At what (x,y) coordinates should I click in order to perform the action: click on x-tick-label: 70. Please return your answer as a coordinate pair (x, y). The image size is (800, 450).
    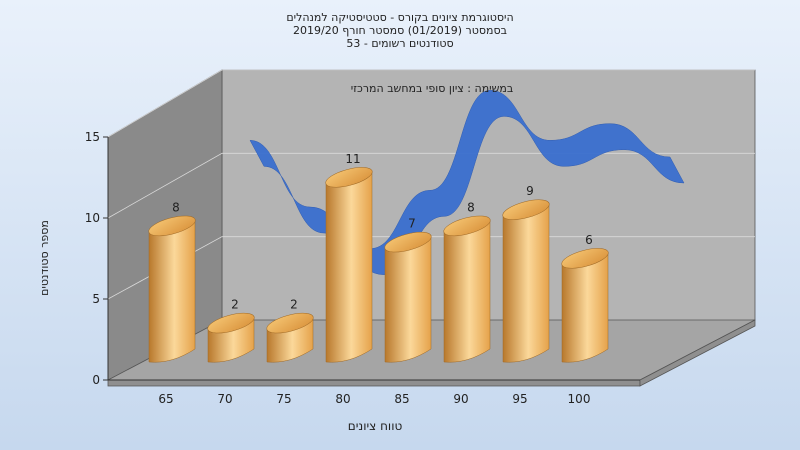
    Looking at the image, I should click on (224, 399).